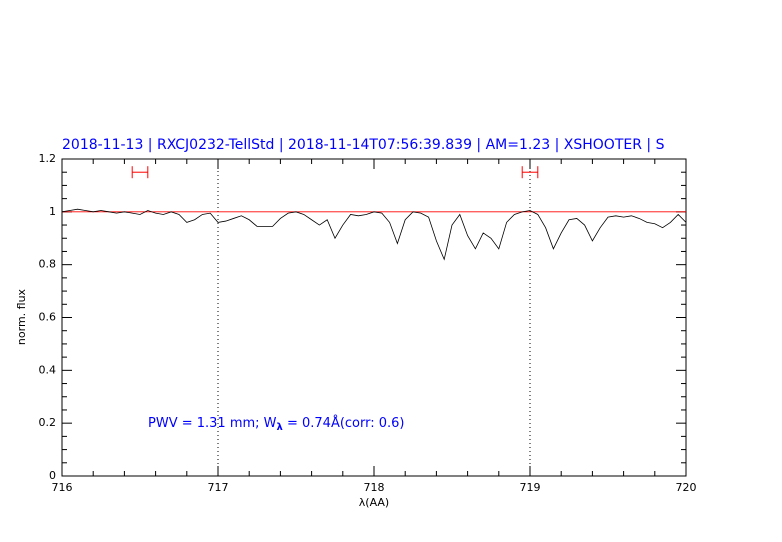 This screenshot has height=542, width=782. Describe the element at coordinates (52, 211) in the screenshot. I see `y-tick-label: 1` at that location.